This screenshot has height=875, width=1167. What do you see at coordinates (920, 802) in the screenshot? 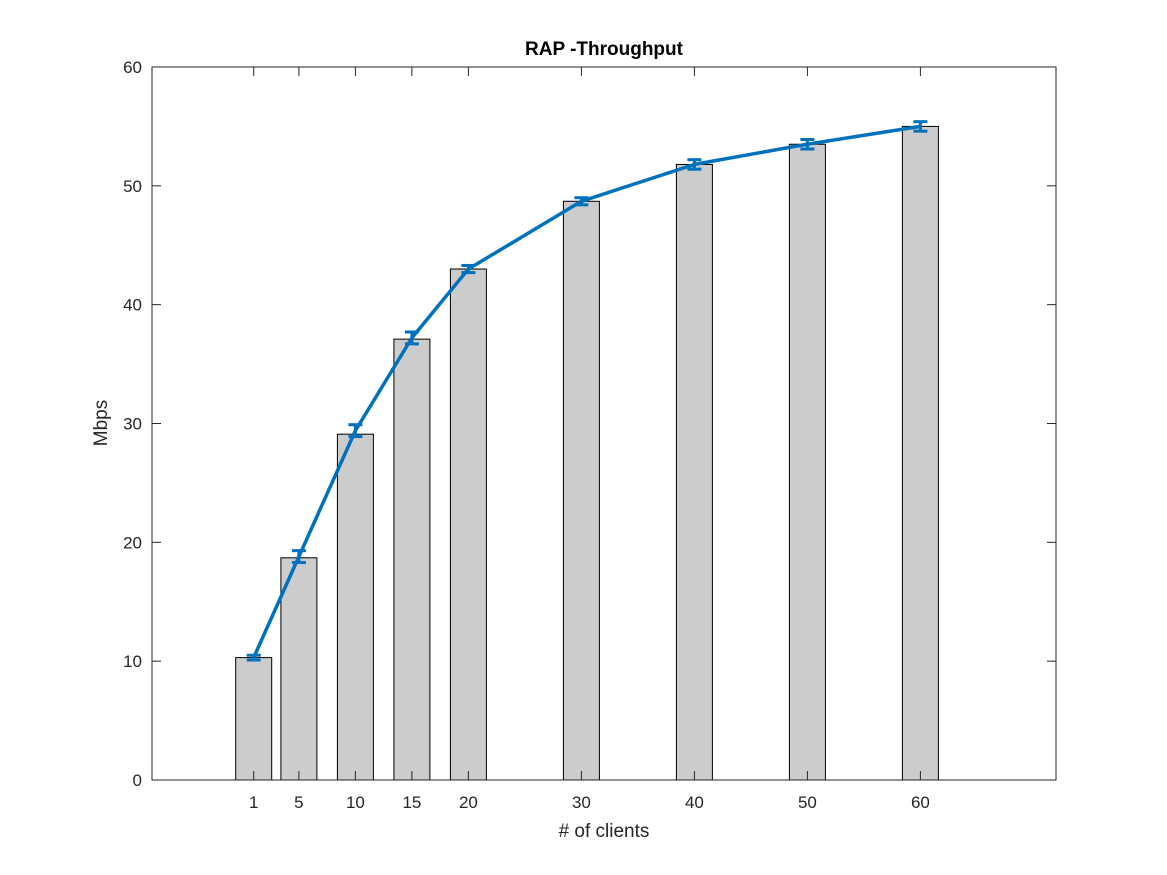
I see `x-tick-label: 60` at bounding box center [920, 802].